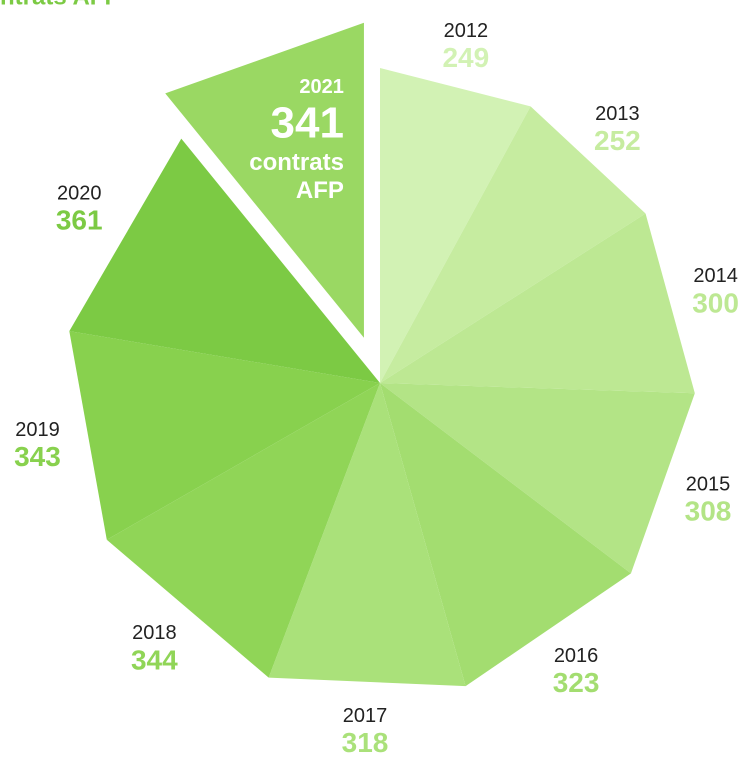 The width and height of the screenshot is (747, 758). Describe the element at coordinates (365, 742) in the screenshot. I see `value-label: 318` at that location.